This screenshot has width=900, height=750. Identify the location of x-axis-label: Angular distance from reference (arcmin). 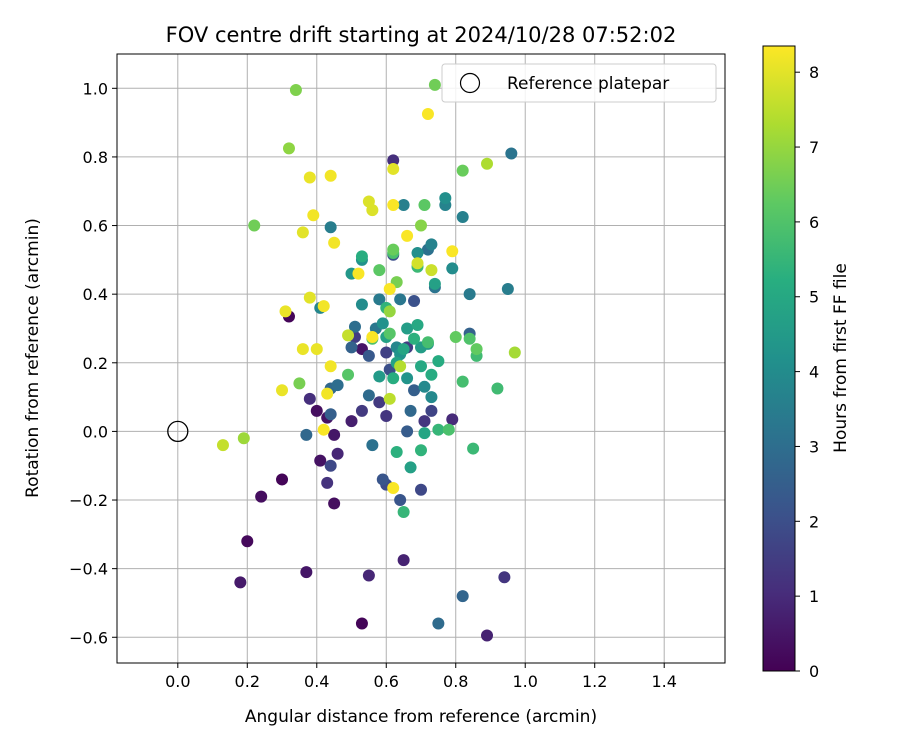
(421, 717).